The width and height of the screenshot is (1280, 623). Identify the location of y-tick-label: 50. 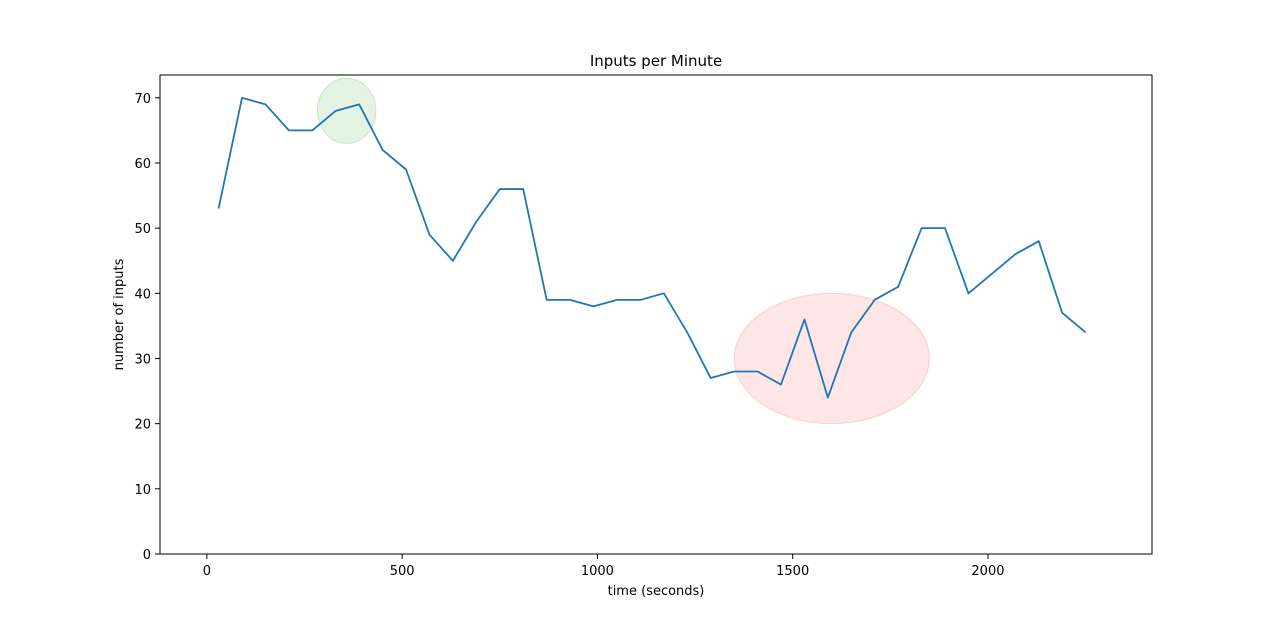
(142, 229).